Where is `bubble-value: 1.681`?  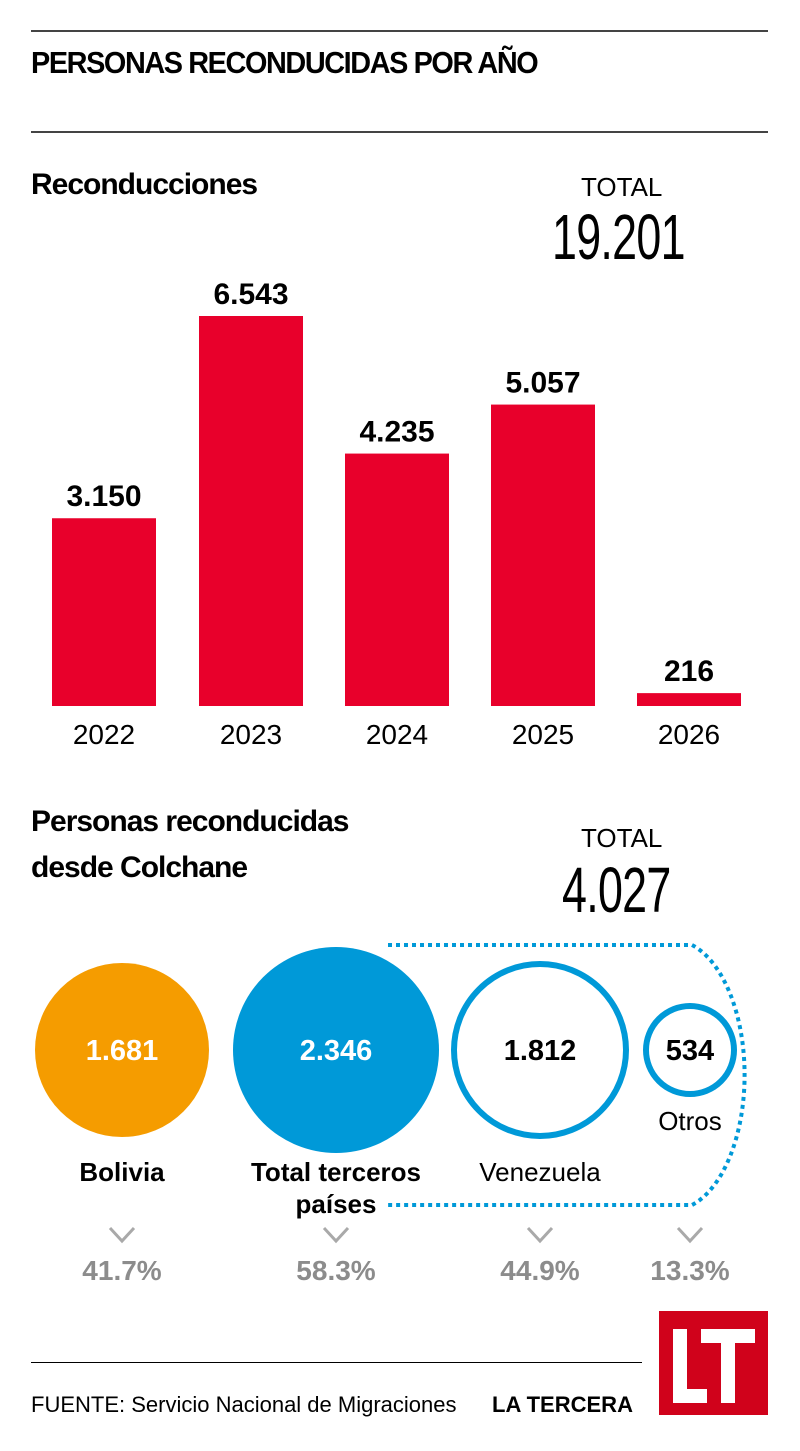 bubble-value: 1.681 is located at coordinates (122, 1051).